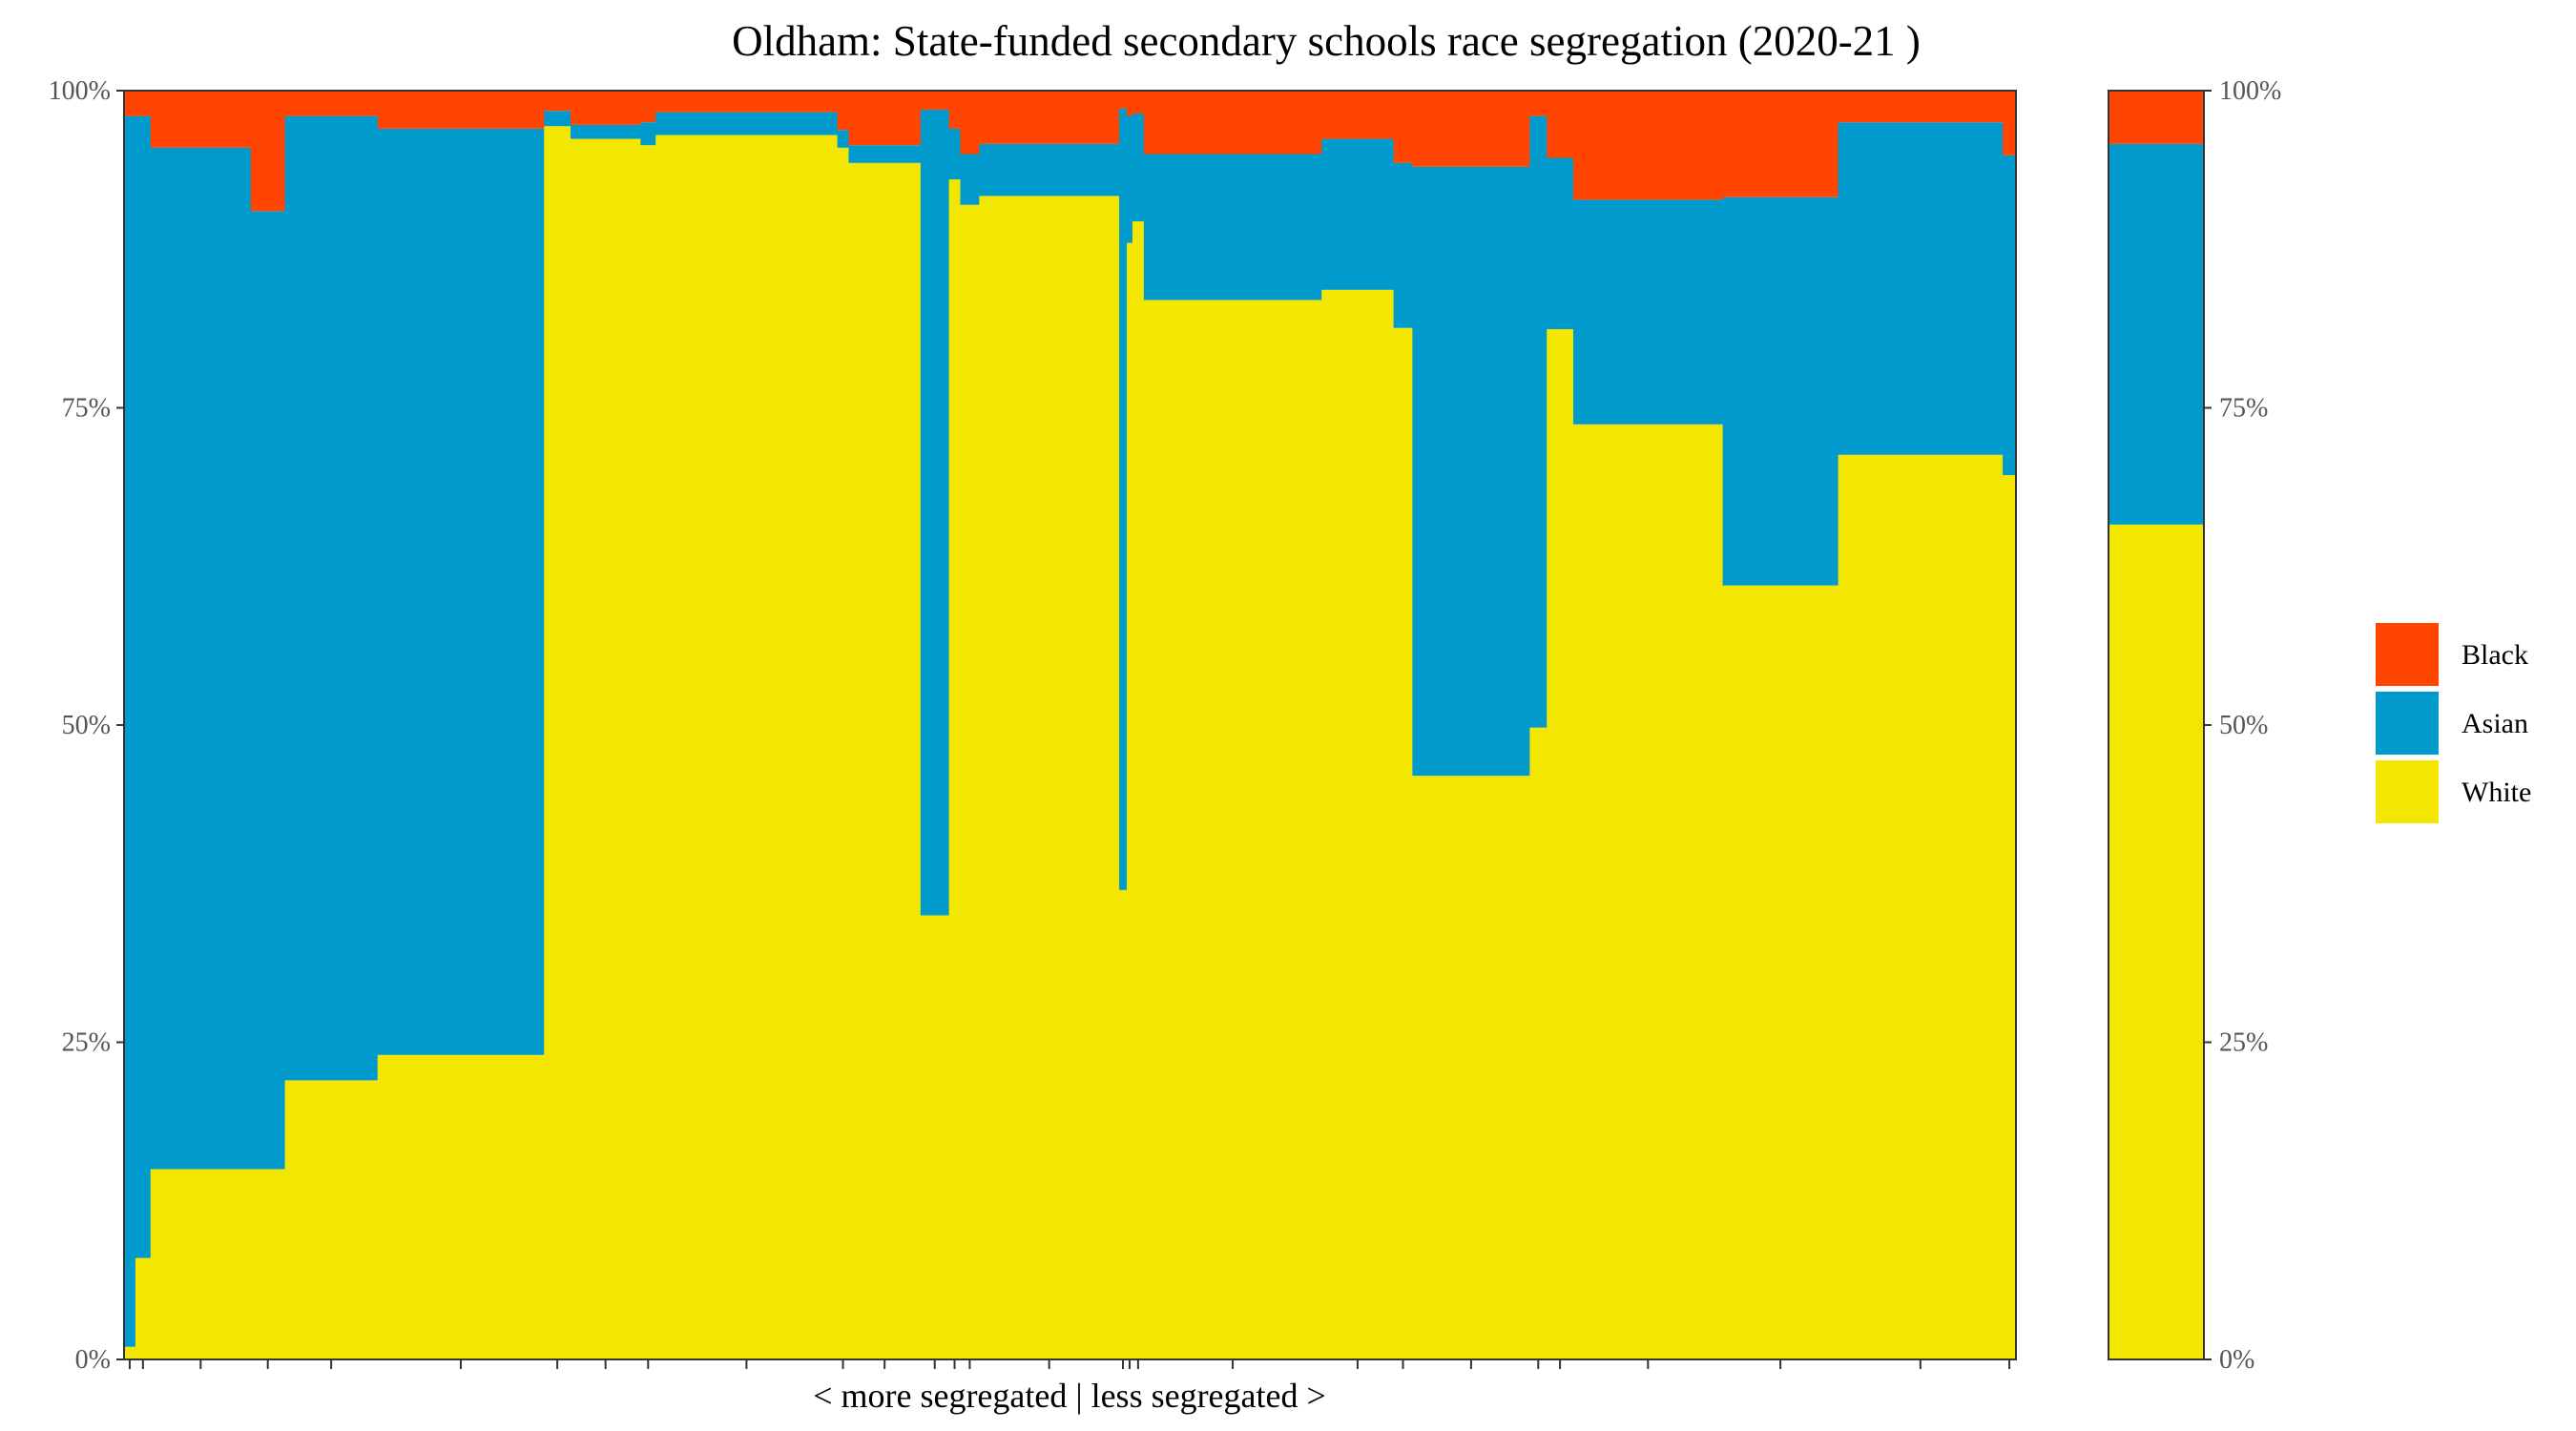  I want to click on y-tick-label-right: 75%, so click(2243, 409).